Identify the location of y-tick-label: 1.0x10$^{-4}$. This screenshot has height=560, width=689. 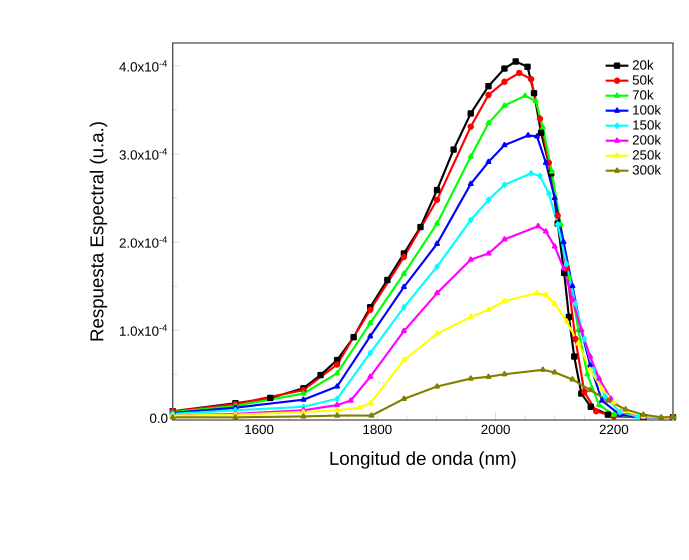
(144, 330).